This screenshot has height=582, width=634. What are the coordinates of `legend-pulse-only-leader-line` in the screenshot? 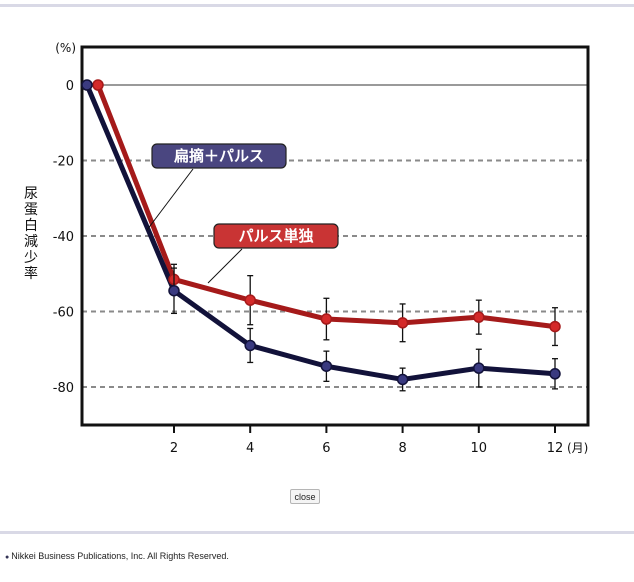 It's located at (225, 266).